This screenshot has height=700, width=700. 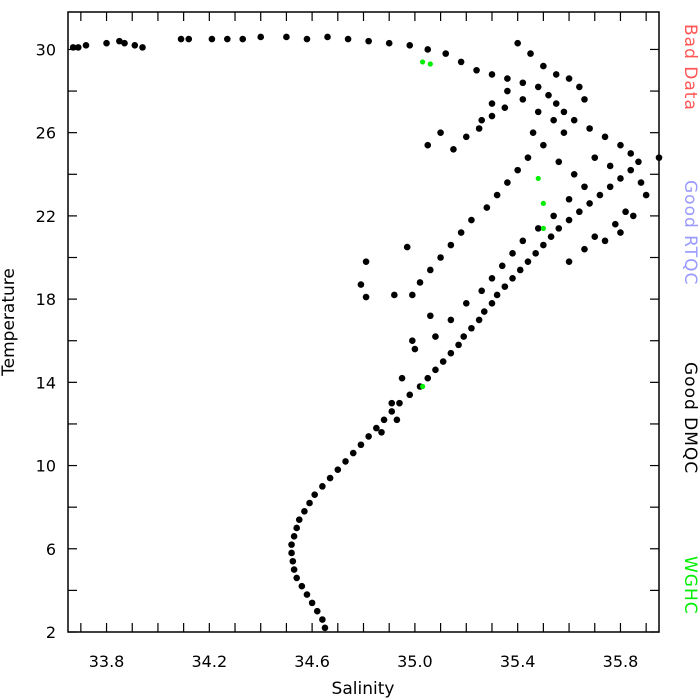 I want to click on x-tick-label: 34.2, so click(x=210, y=661).